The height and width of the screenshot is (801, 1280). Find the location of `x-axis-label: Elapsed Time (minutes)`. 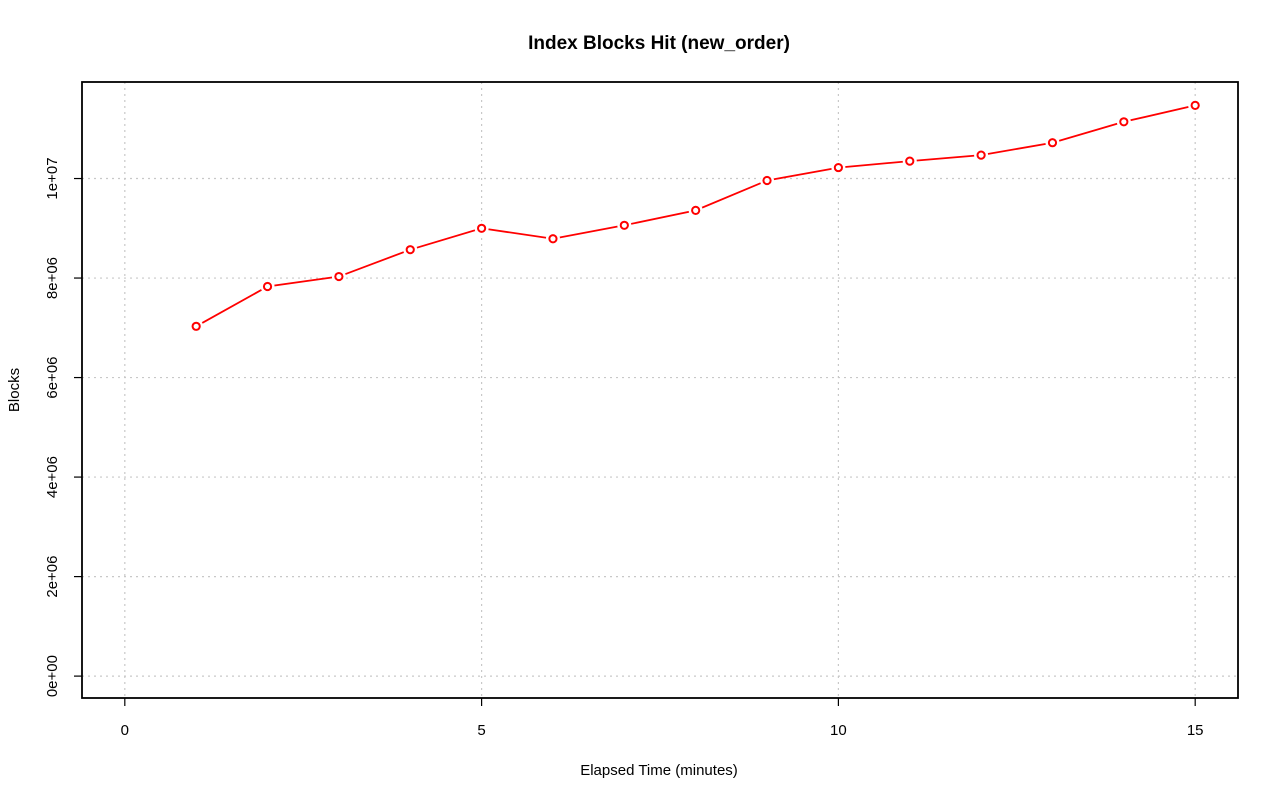

x-axis-label: Elapsed Time (minutes) is located at coordinates (659, 770).